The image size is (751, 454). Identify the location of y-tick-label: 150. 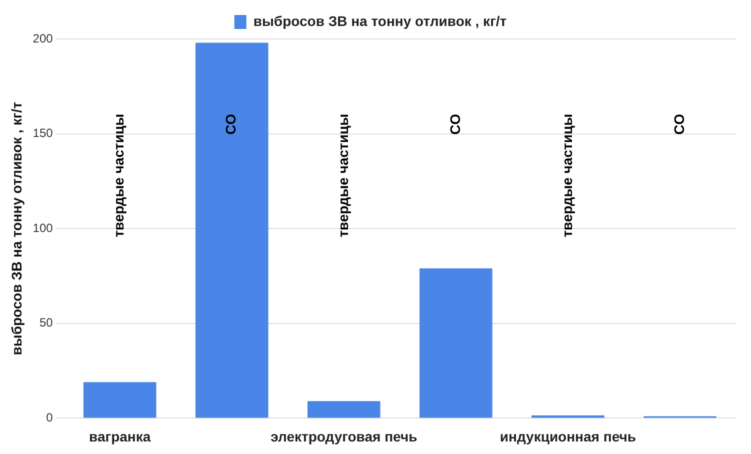
(43, 133).